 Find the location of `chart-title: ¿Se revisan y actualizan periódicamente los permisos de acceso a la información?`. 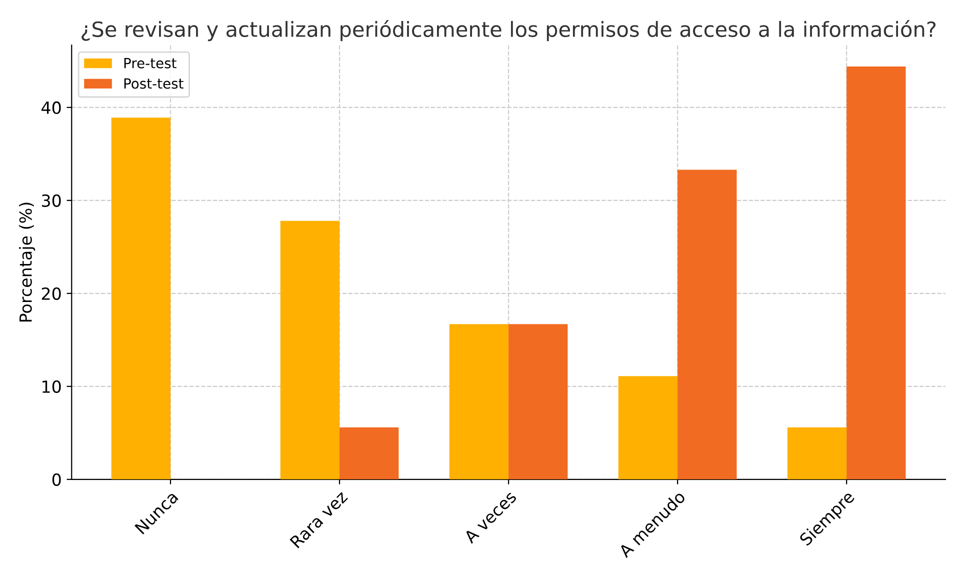

chart-title: ¿Se revisan y actualizan periódicamente los permisos de acceso a la información? is located at coordinates (509, 31).